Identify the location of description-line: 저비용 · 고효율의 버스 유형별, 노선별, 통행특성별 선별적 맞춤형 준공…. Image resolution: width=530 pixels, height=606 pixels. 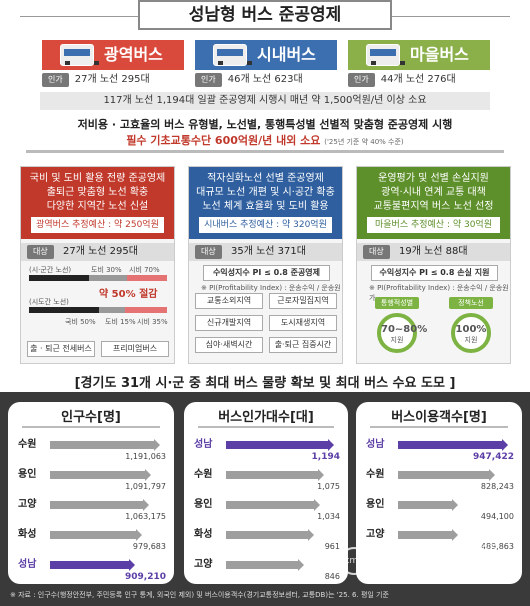
(265, 124).